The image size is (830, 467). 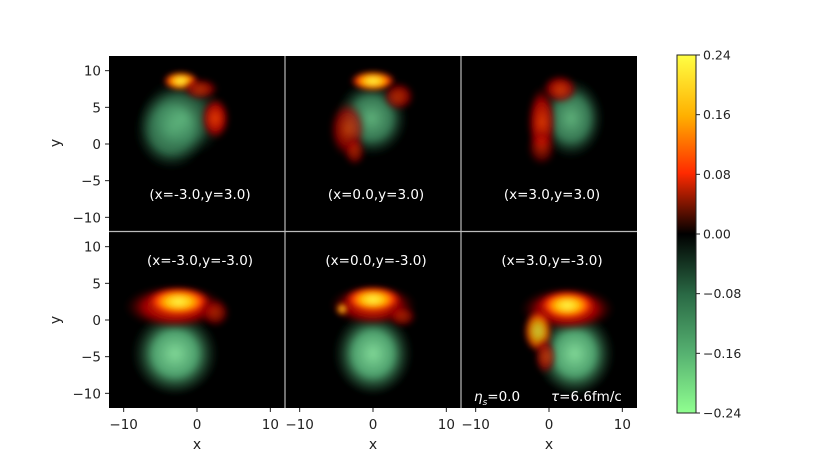 I want to click on colorbar-tick-label: 0.00, so click(x=717, y=234).